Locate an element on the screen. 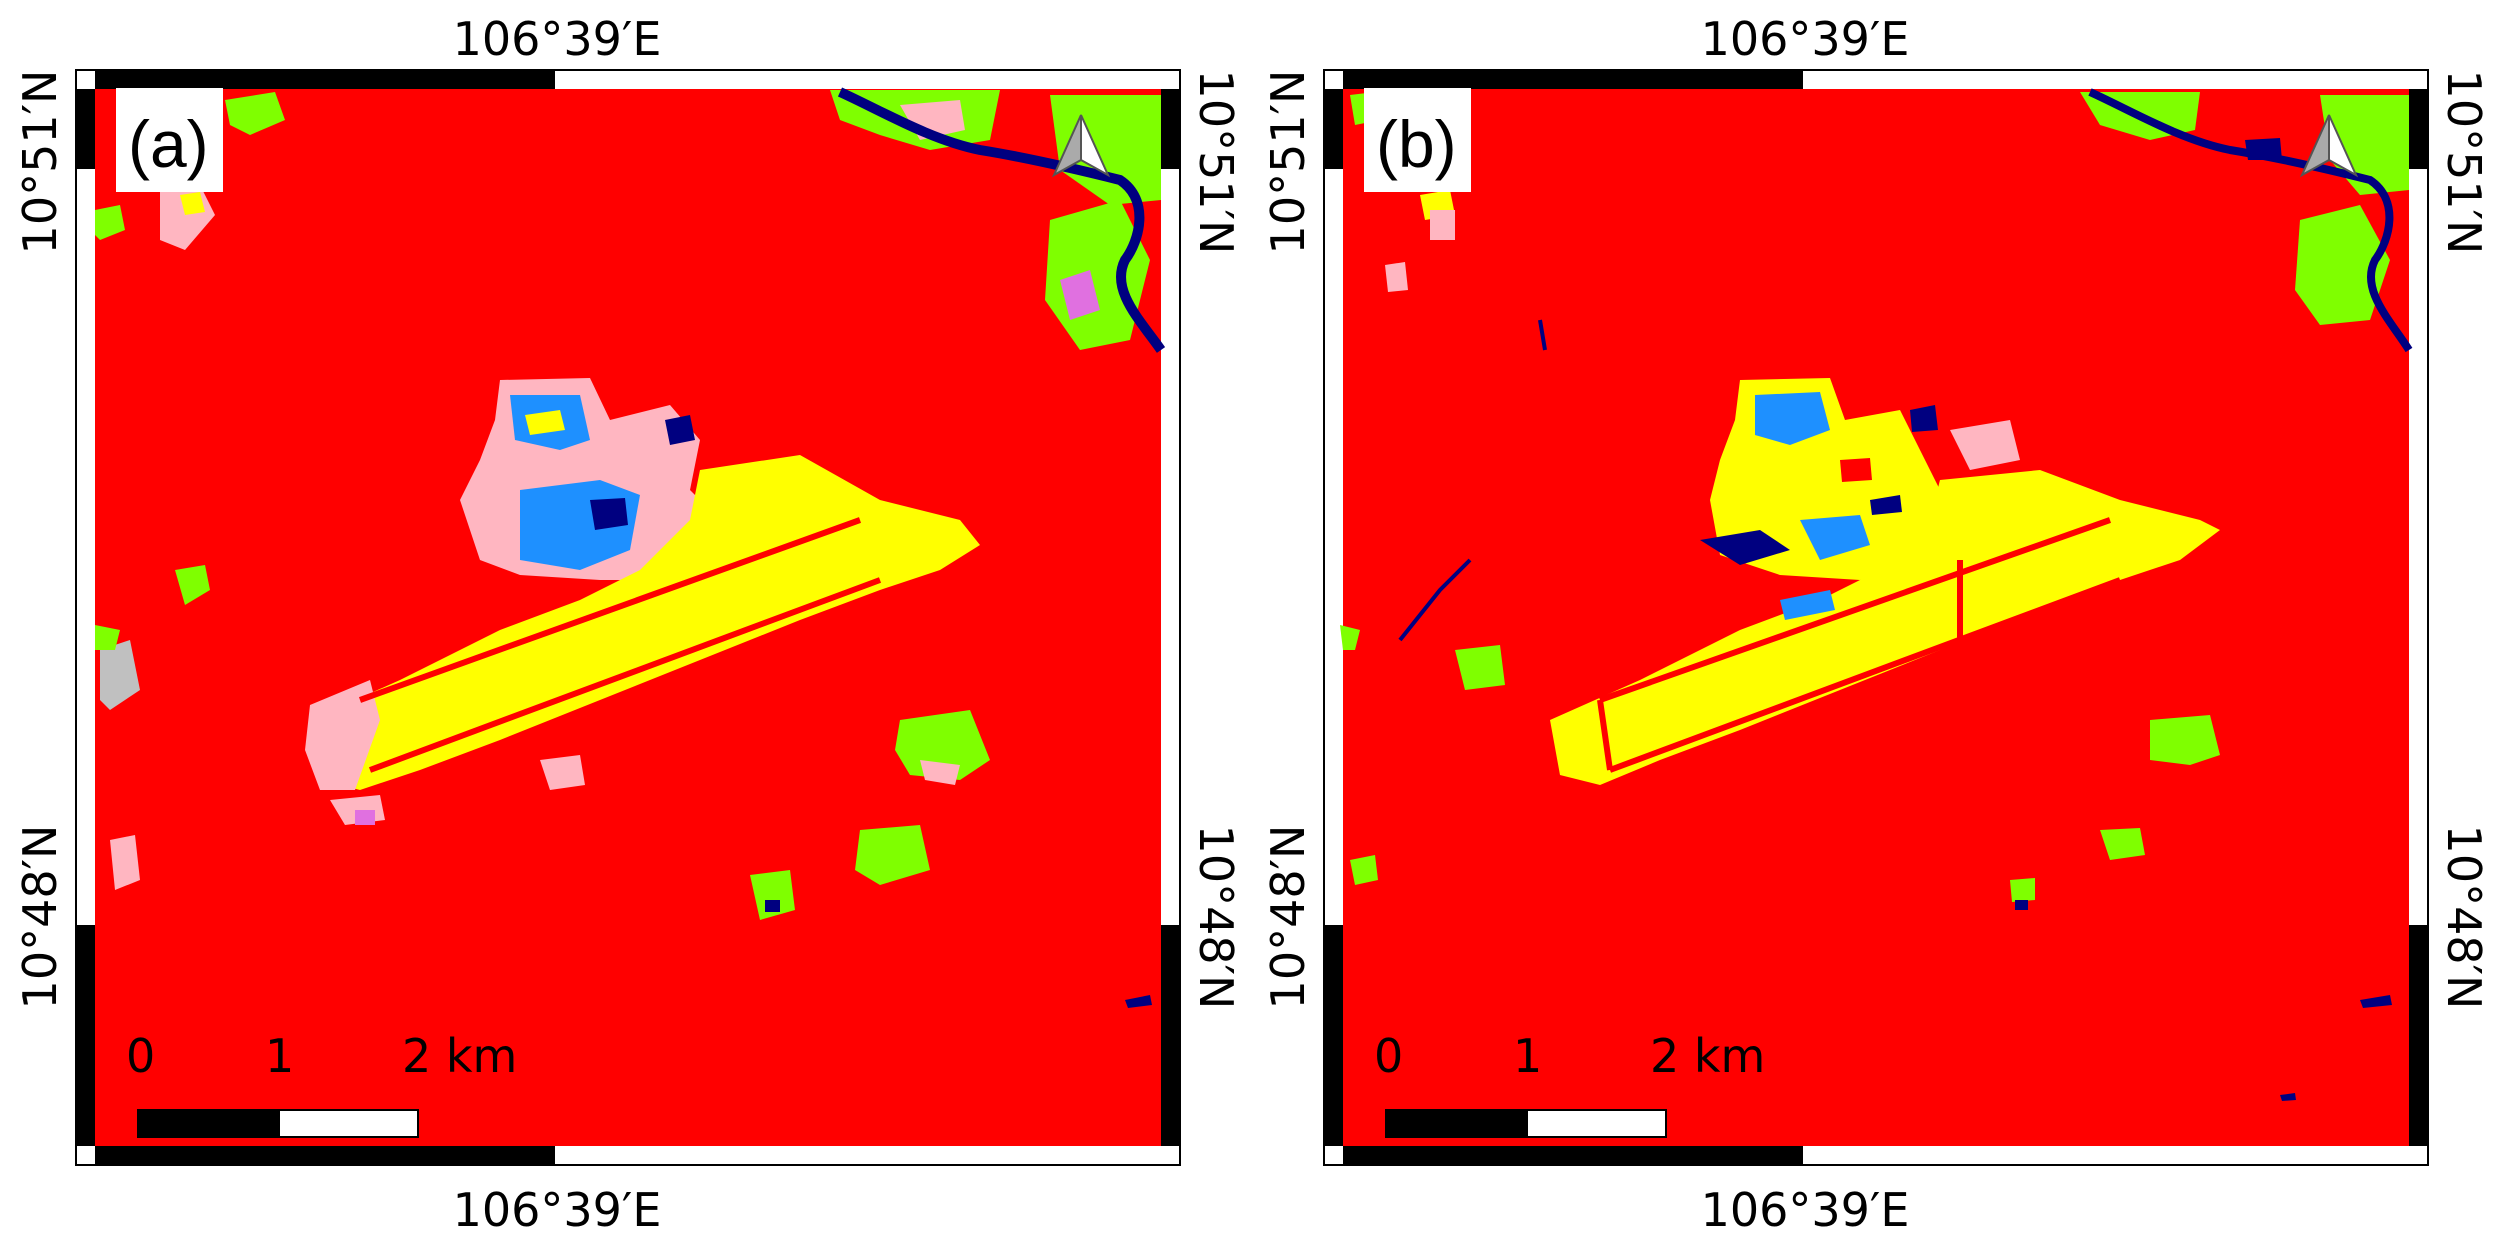 The image size is (2500, 1239). panel-b-scale-label-1: 1 is located at coordinates (1527, 1056).